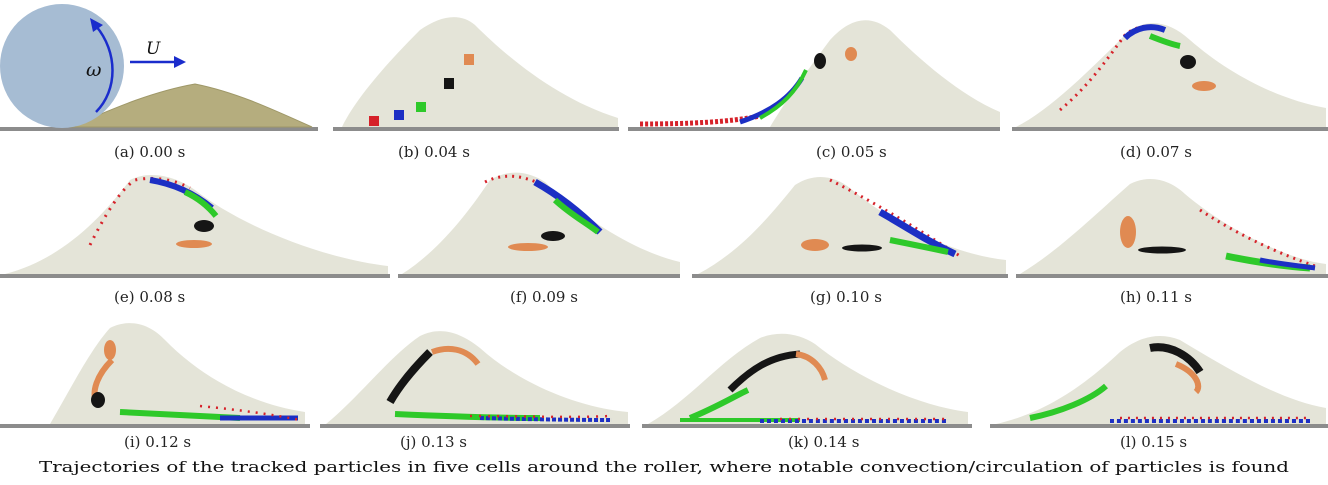  I want to click on rotation-arrow, so click(104, 69).